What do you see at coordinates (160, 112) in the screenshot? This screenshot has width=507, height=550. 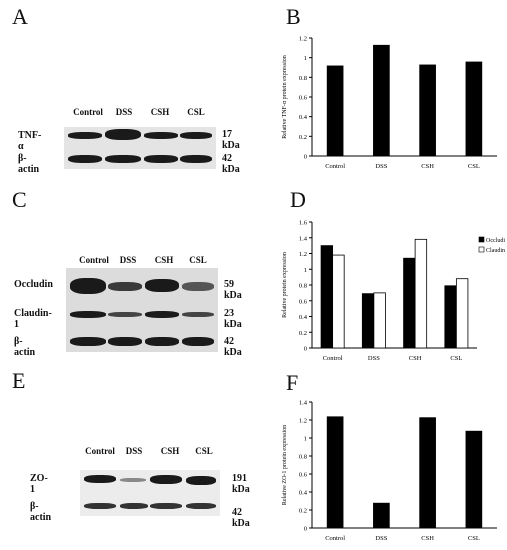 I see `blot-a-lane-label: CSH` at bounding box center [160, 112].